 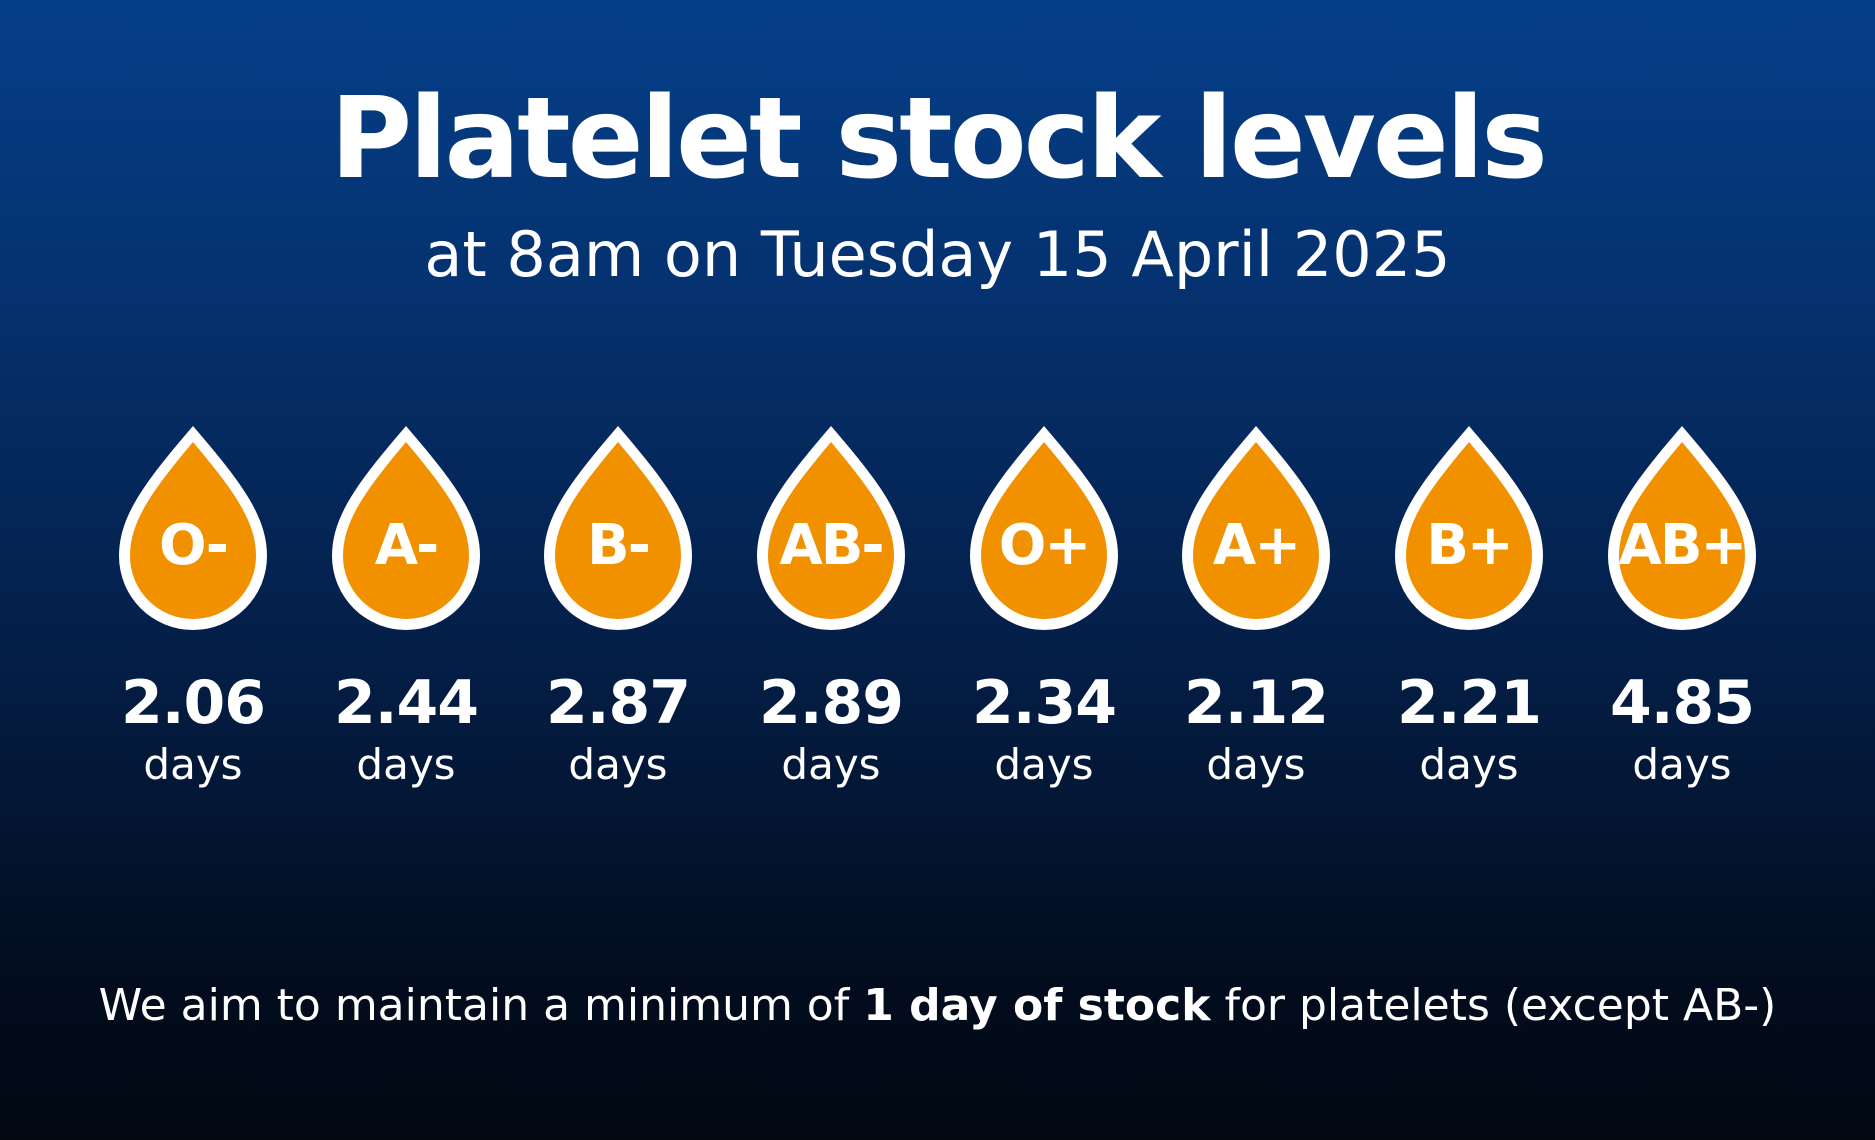 I want to click on stock-days-value: 2.87, so click(x=618, y=703).